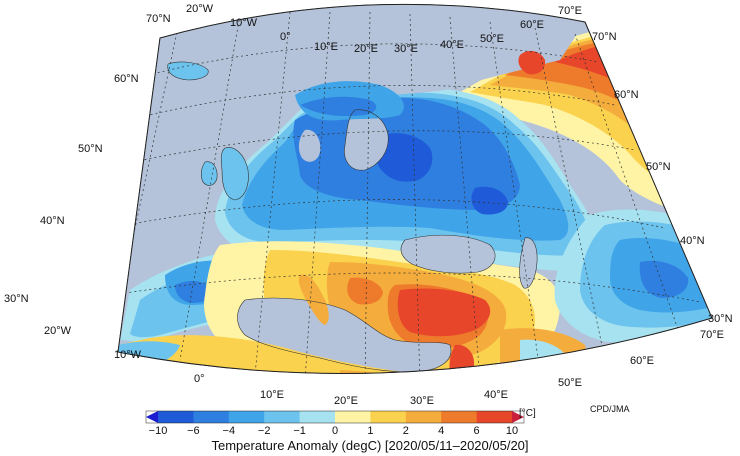  I want to click on lat-label-left-30n: 30°N, so click(16, 299).